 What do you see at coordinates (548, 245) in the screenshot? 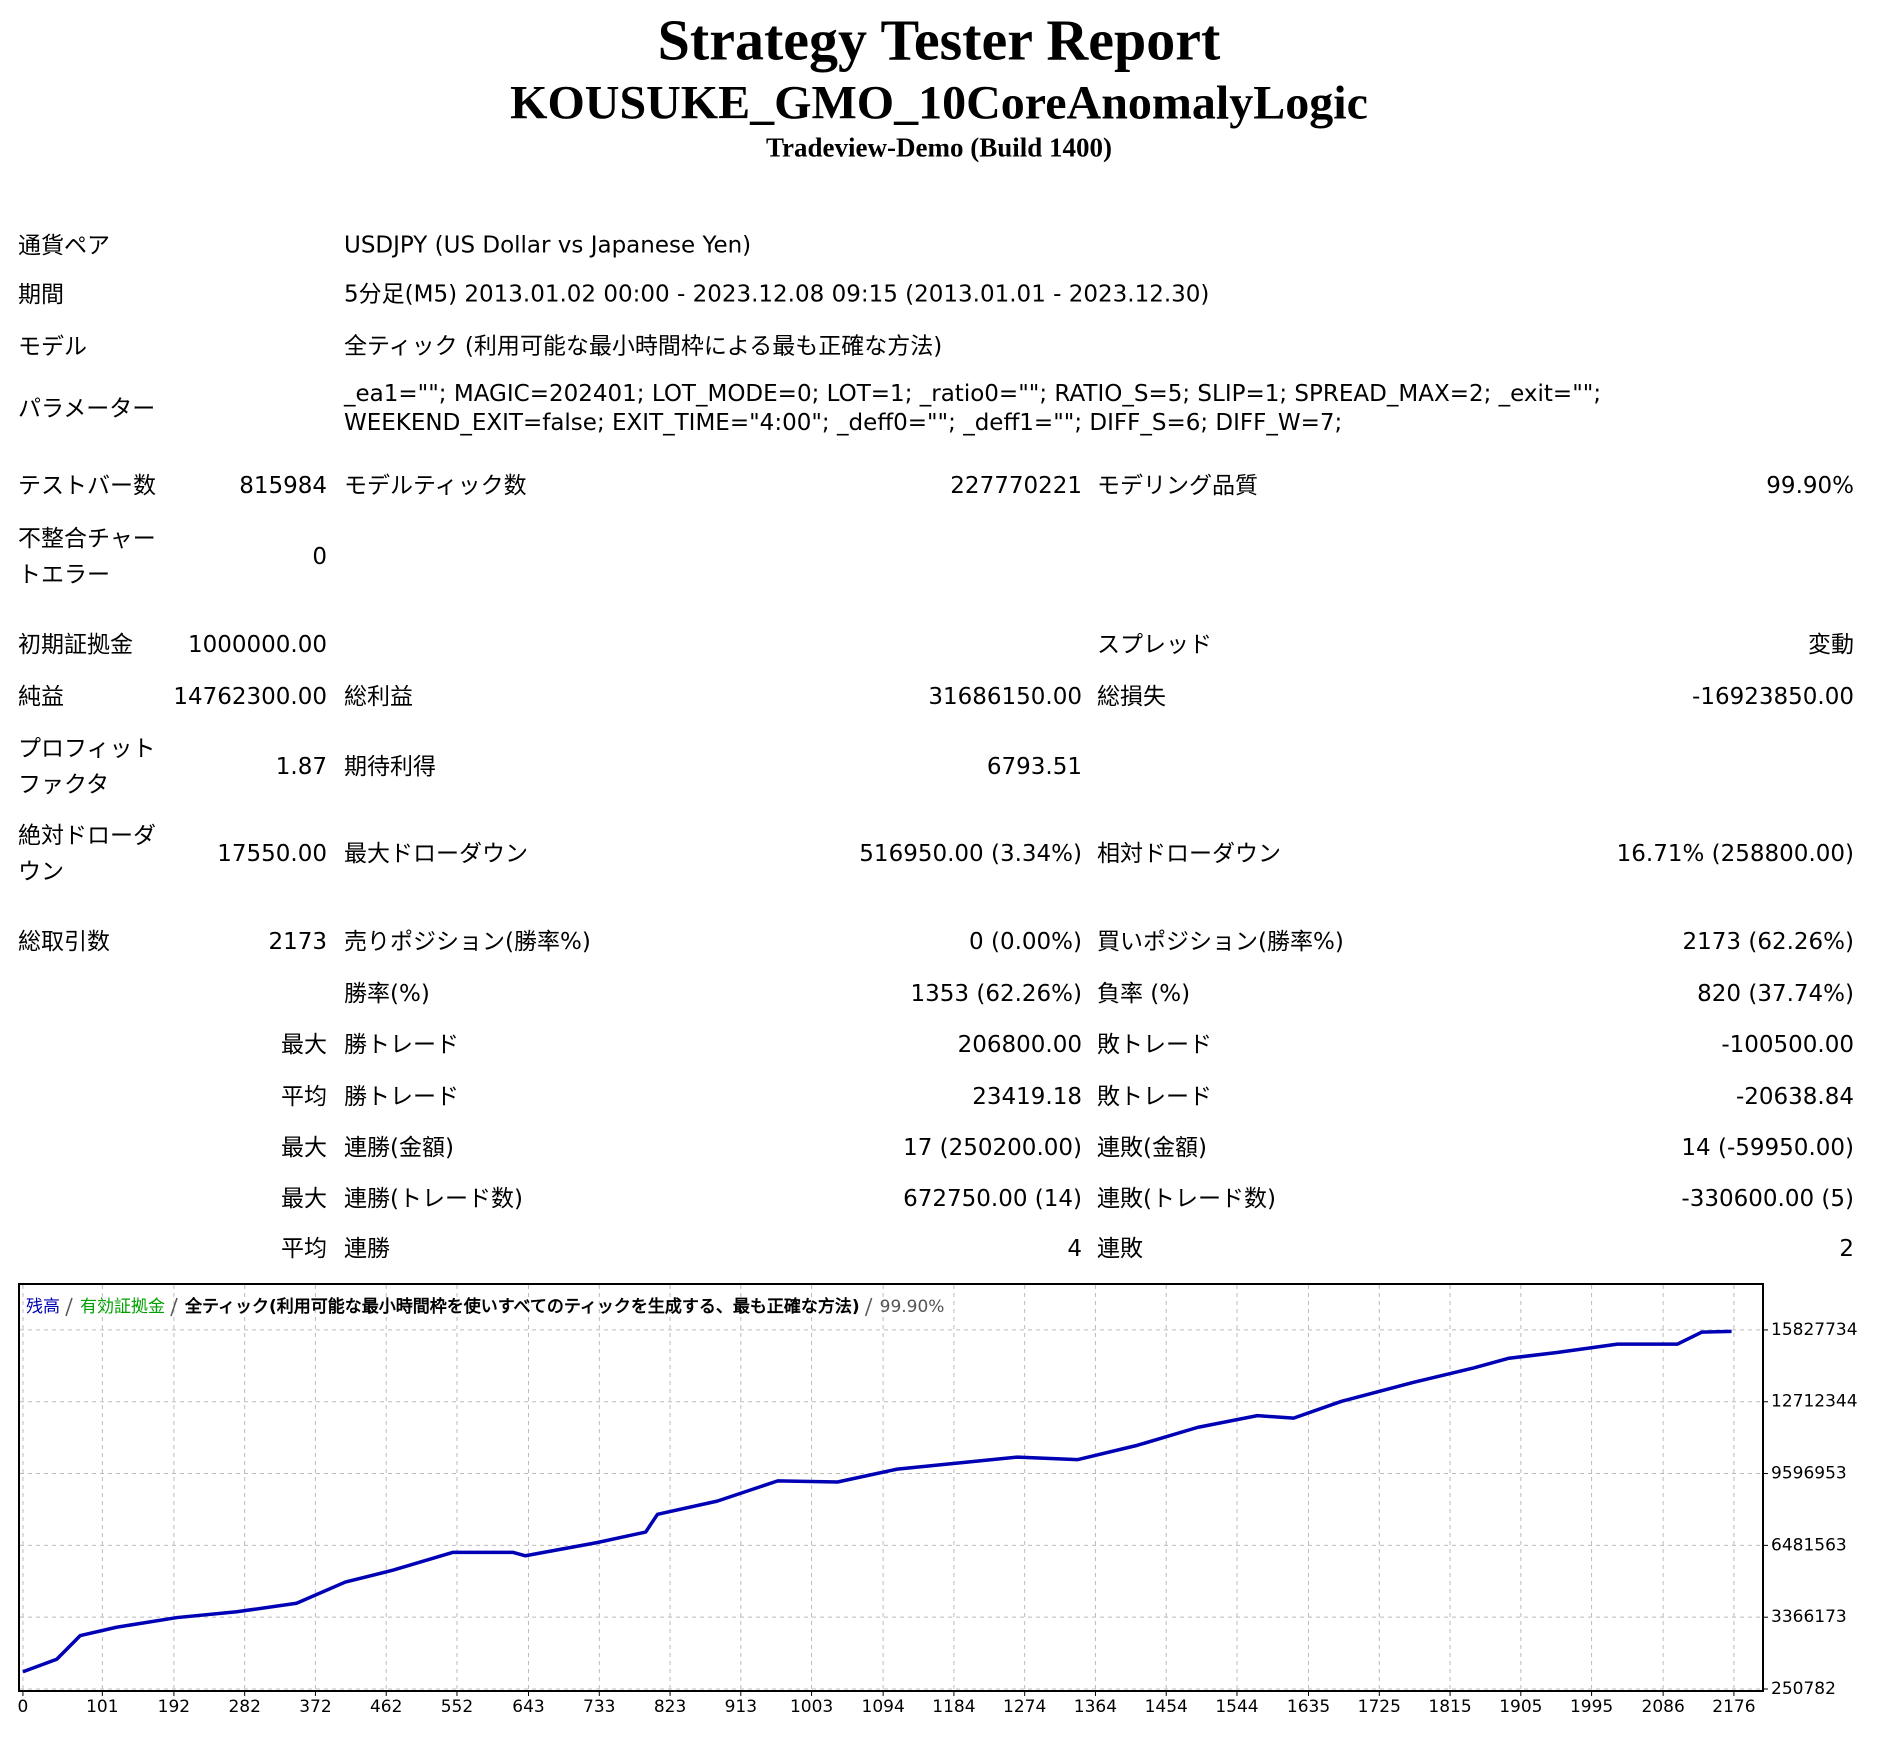
I see `setting-value: USDJPY (US Dollar vs Japanese Yen)` at bounding box center [548, 245].